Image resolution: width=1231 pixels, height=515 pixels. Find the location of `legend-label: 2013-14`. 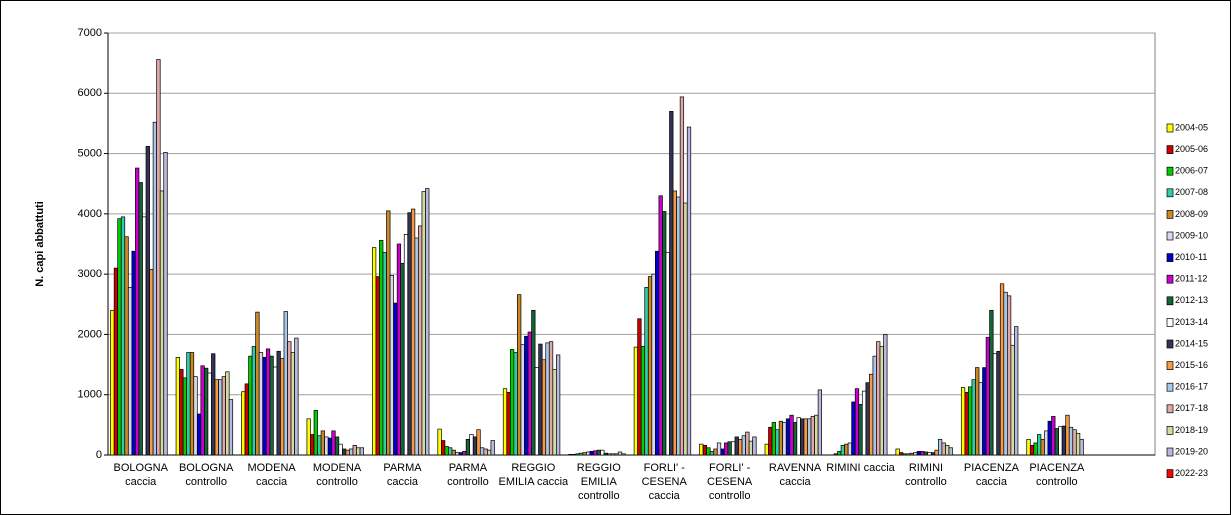

legend-label: 2013-14 is located at coordinates (1191, 322).